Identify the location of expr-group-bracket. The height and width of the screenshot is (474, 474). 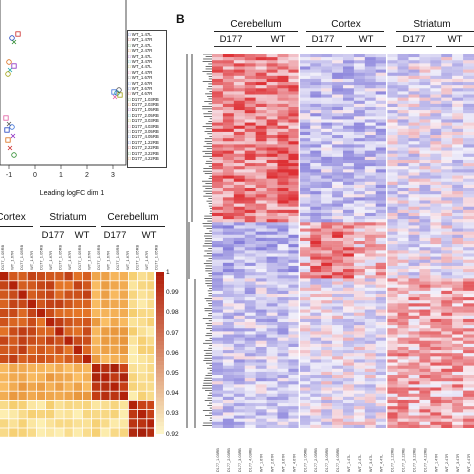
(278, 46).